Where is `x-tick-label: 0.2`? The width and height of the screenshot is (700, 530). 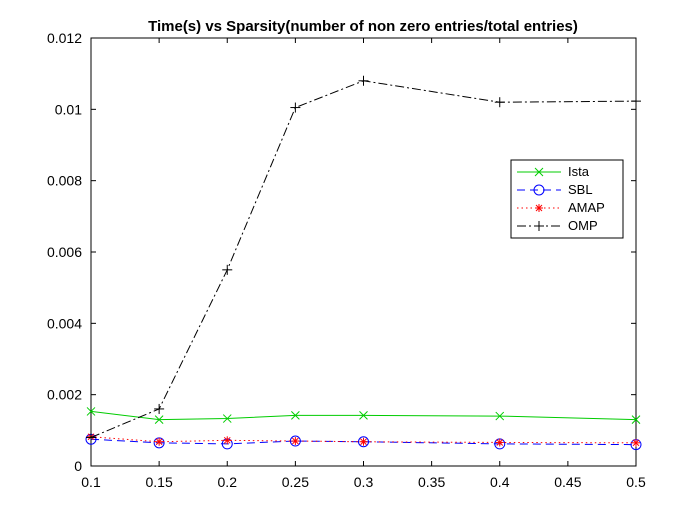
x-tick-label: 0.2 is located at coordinates (228, 482).